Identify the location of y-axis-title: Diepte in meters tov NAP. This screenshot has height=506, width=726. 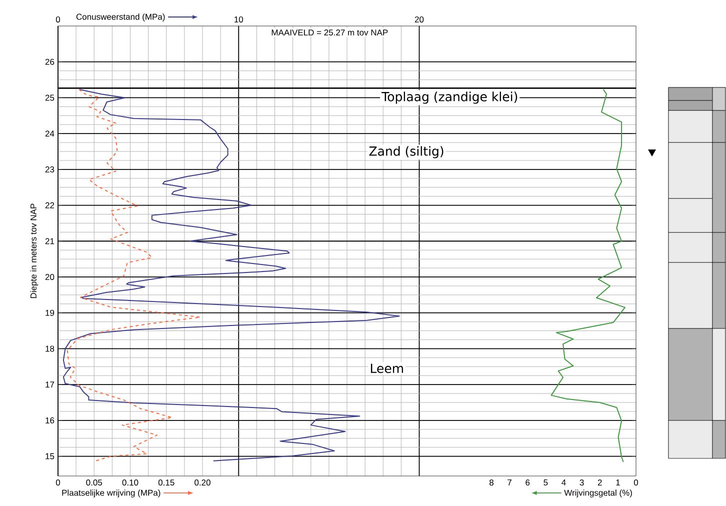
(34, 251).